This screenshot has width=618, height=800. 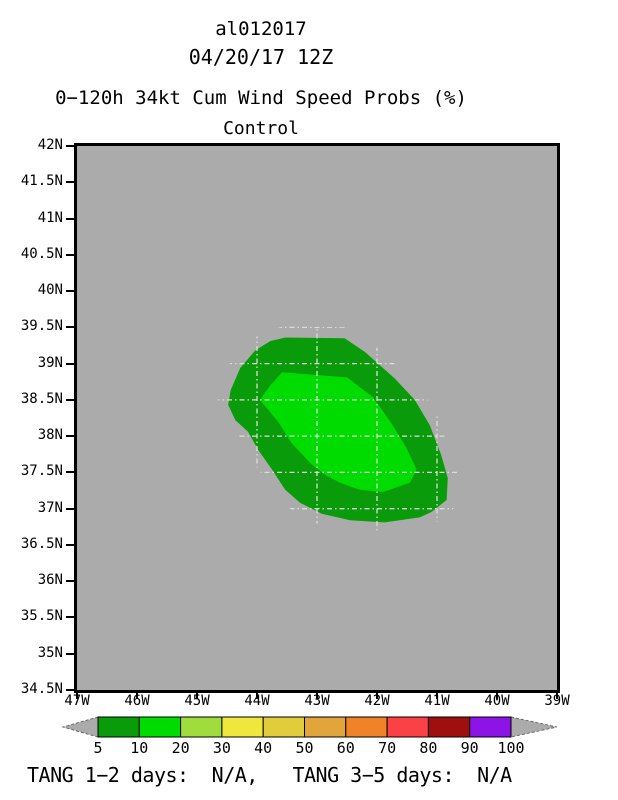 What do you see at coordinates (41, 471) in the screenshot?
I see `lat-tick-label: 37.5N` at bounding box center [41, 471].